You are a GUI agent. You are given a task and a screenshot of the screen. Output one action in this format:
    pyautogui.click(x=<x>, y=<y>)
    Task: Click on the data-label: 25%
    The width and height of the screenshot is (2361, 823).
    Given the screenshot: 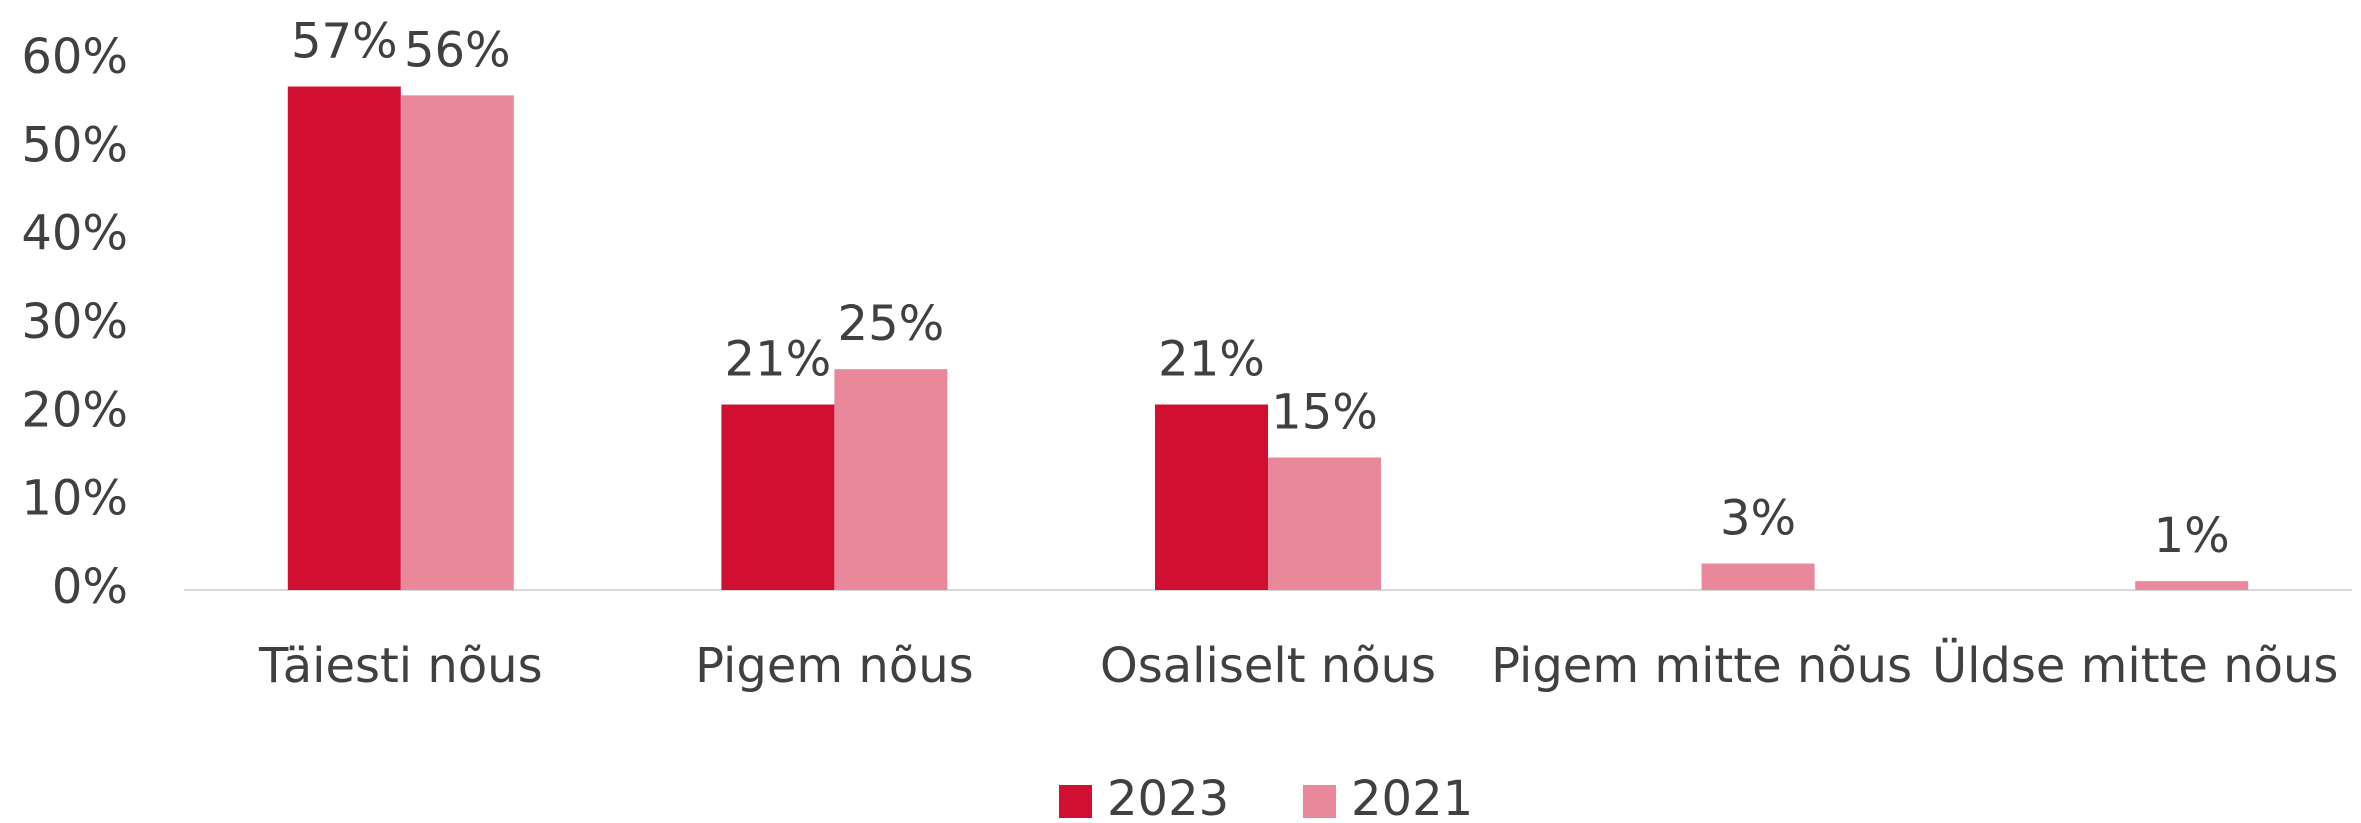 What is the action you would take?
    pyautogui.click(x=891, y=324)
    